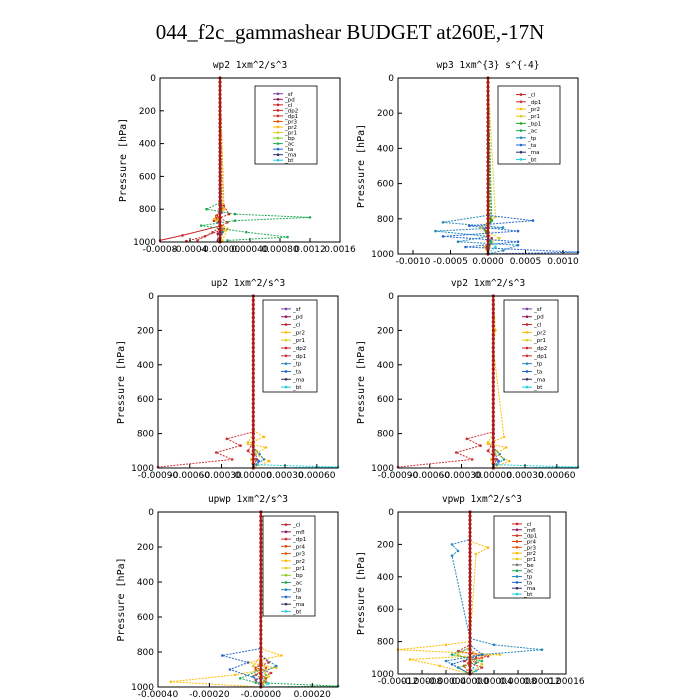  I want to click on y-tick-label: 0, so click(391, 513).